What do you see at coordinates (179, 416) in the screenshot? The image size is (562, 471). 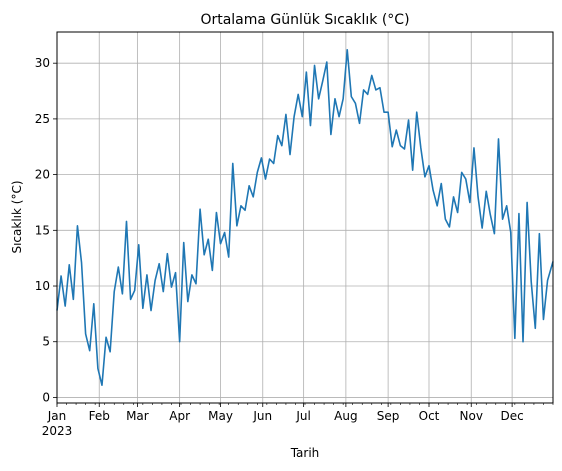 I see `x-tick-label: Apr` at bounding box center [179, 416].